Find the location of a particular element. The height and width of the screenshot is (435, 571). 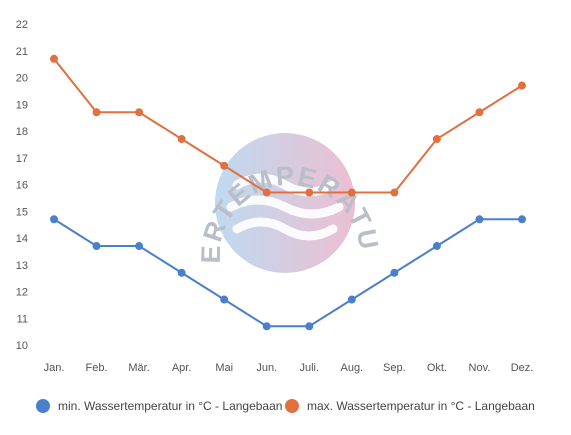

x-tick-label: Okt. is located at coordinates (437, 368).